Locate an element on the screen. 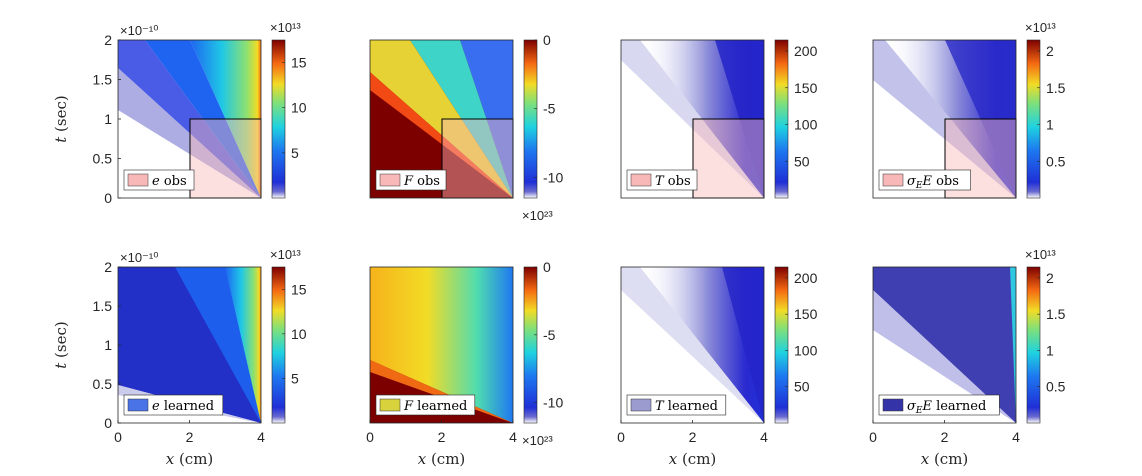  legend-label: T obs is located at coordinates (673, 181).